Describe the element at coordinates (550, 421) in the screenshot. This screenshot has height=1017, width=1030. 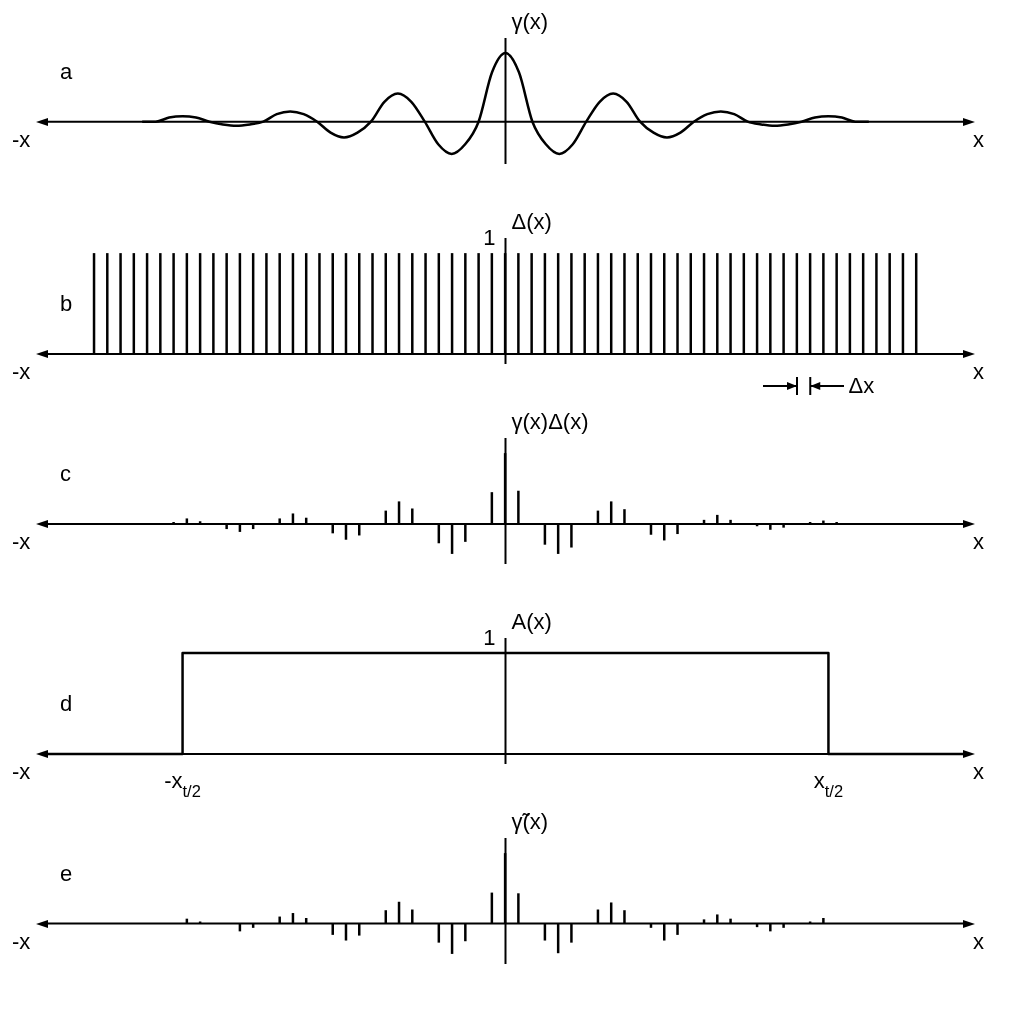
I see `y-axis-title: γ(x)Δ(x)` at that location.